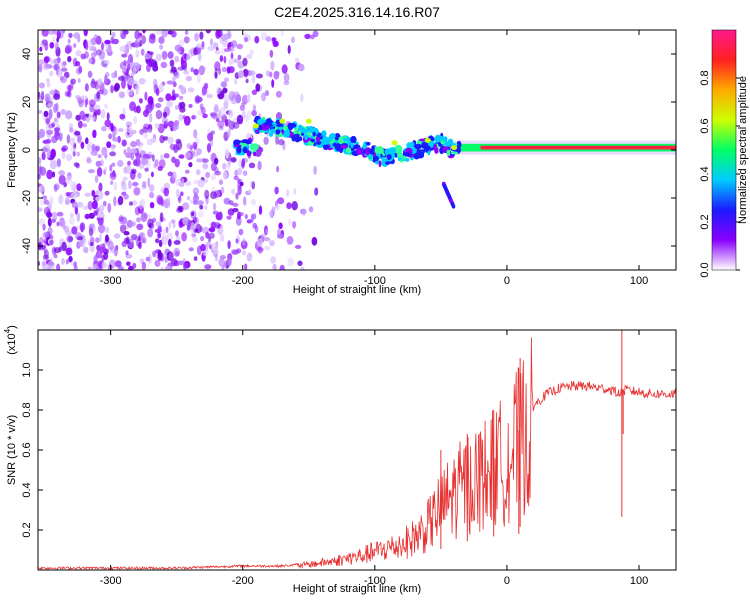 This screenshot has height=600, width=750. I want to click on colorbar-tick-label: 0.4, so click(705, 173).